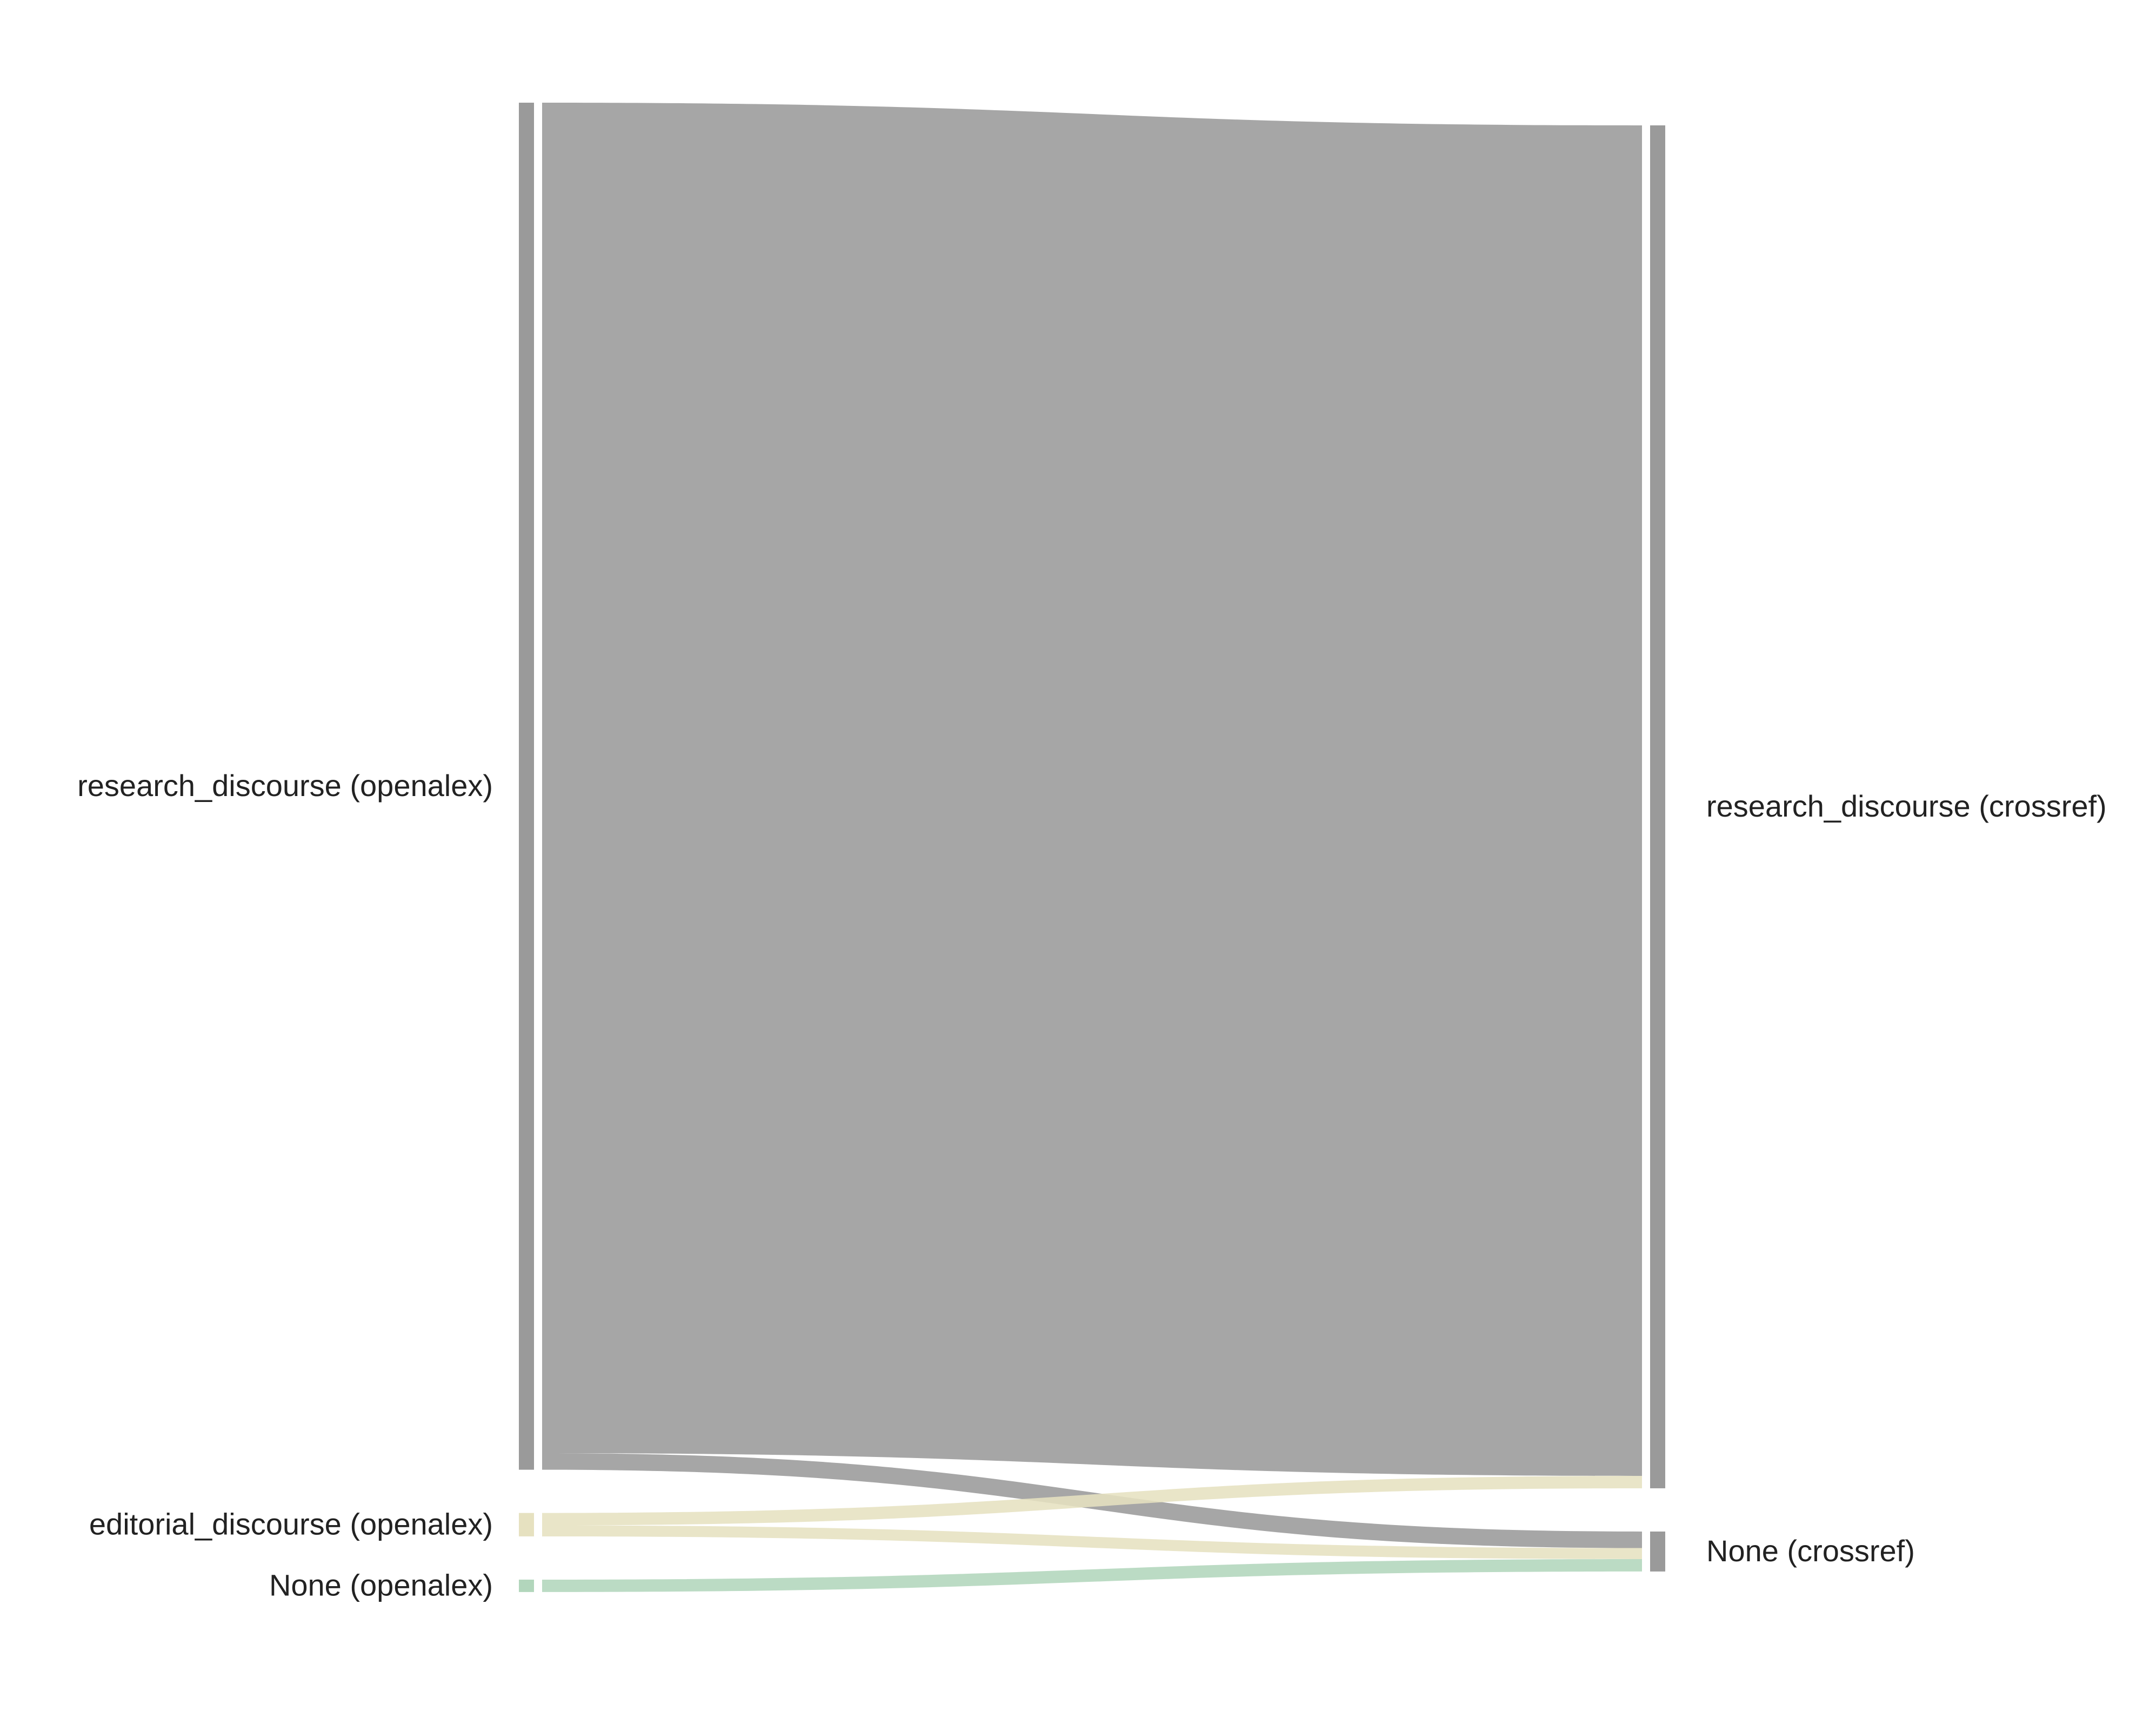 The height and width of the screenshot is (1718, 2156). What do you see at coordinates (381, 1585) in the screenshot?
I see `node-label-l_none: None (openalex)` at bounding box center [381, 1585].